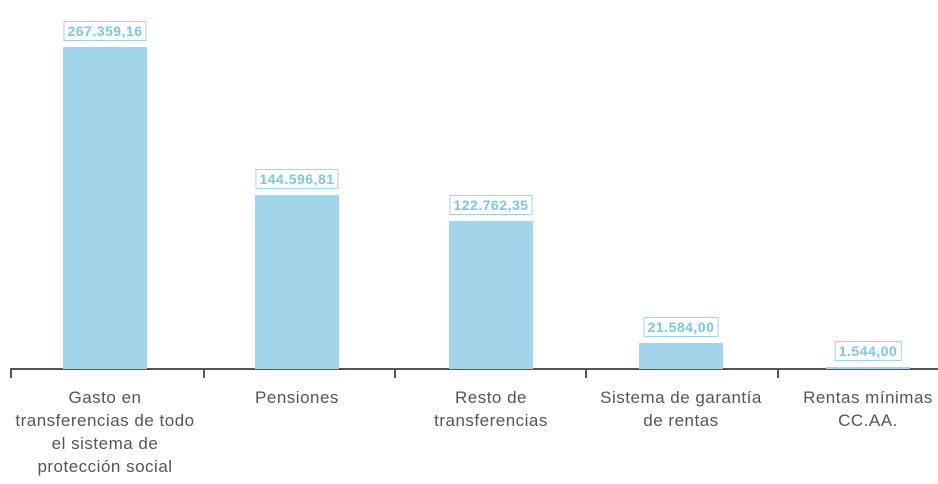 The height and width of the screenshot is (484, 938). Describe the element at coordinates (681, 327) in the screenshot. I see `value-label: 21.584,00` at that location.